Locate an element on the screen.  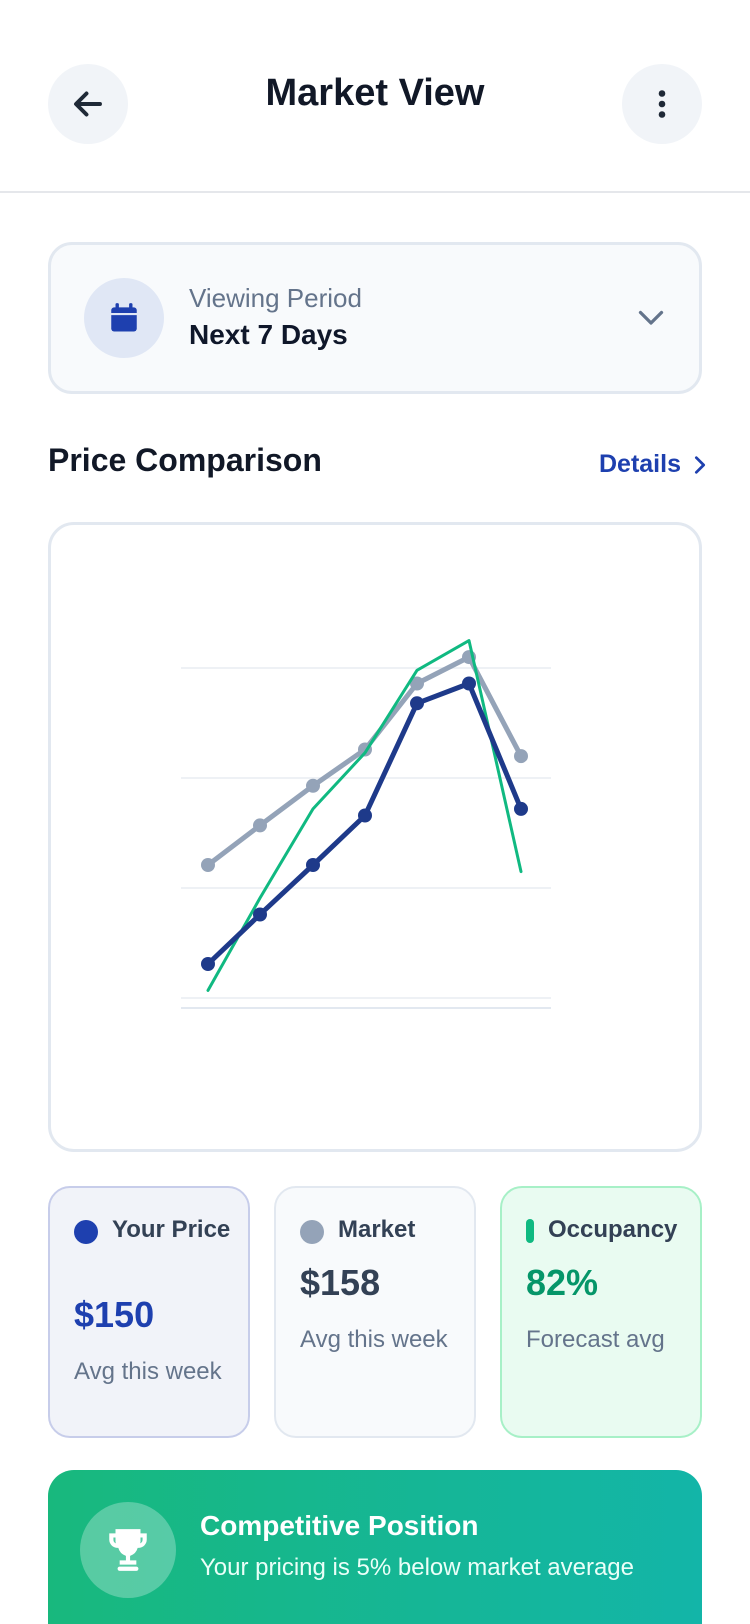
stat-label: Occupancy is located at coordinates (613, 1229).